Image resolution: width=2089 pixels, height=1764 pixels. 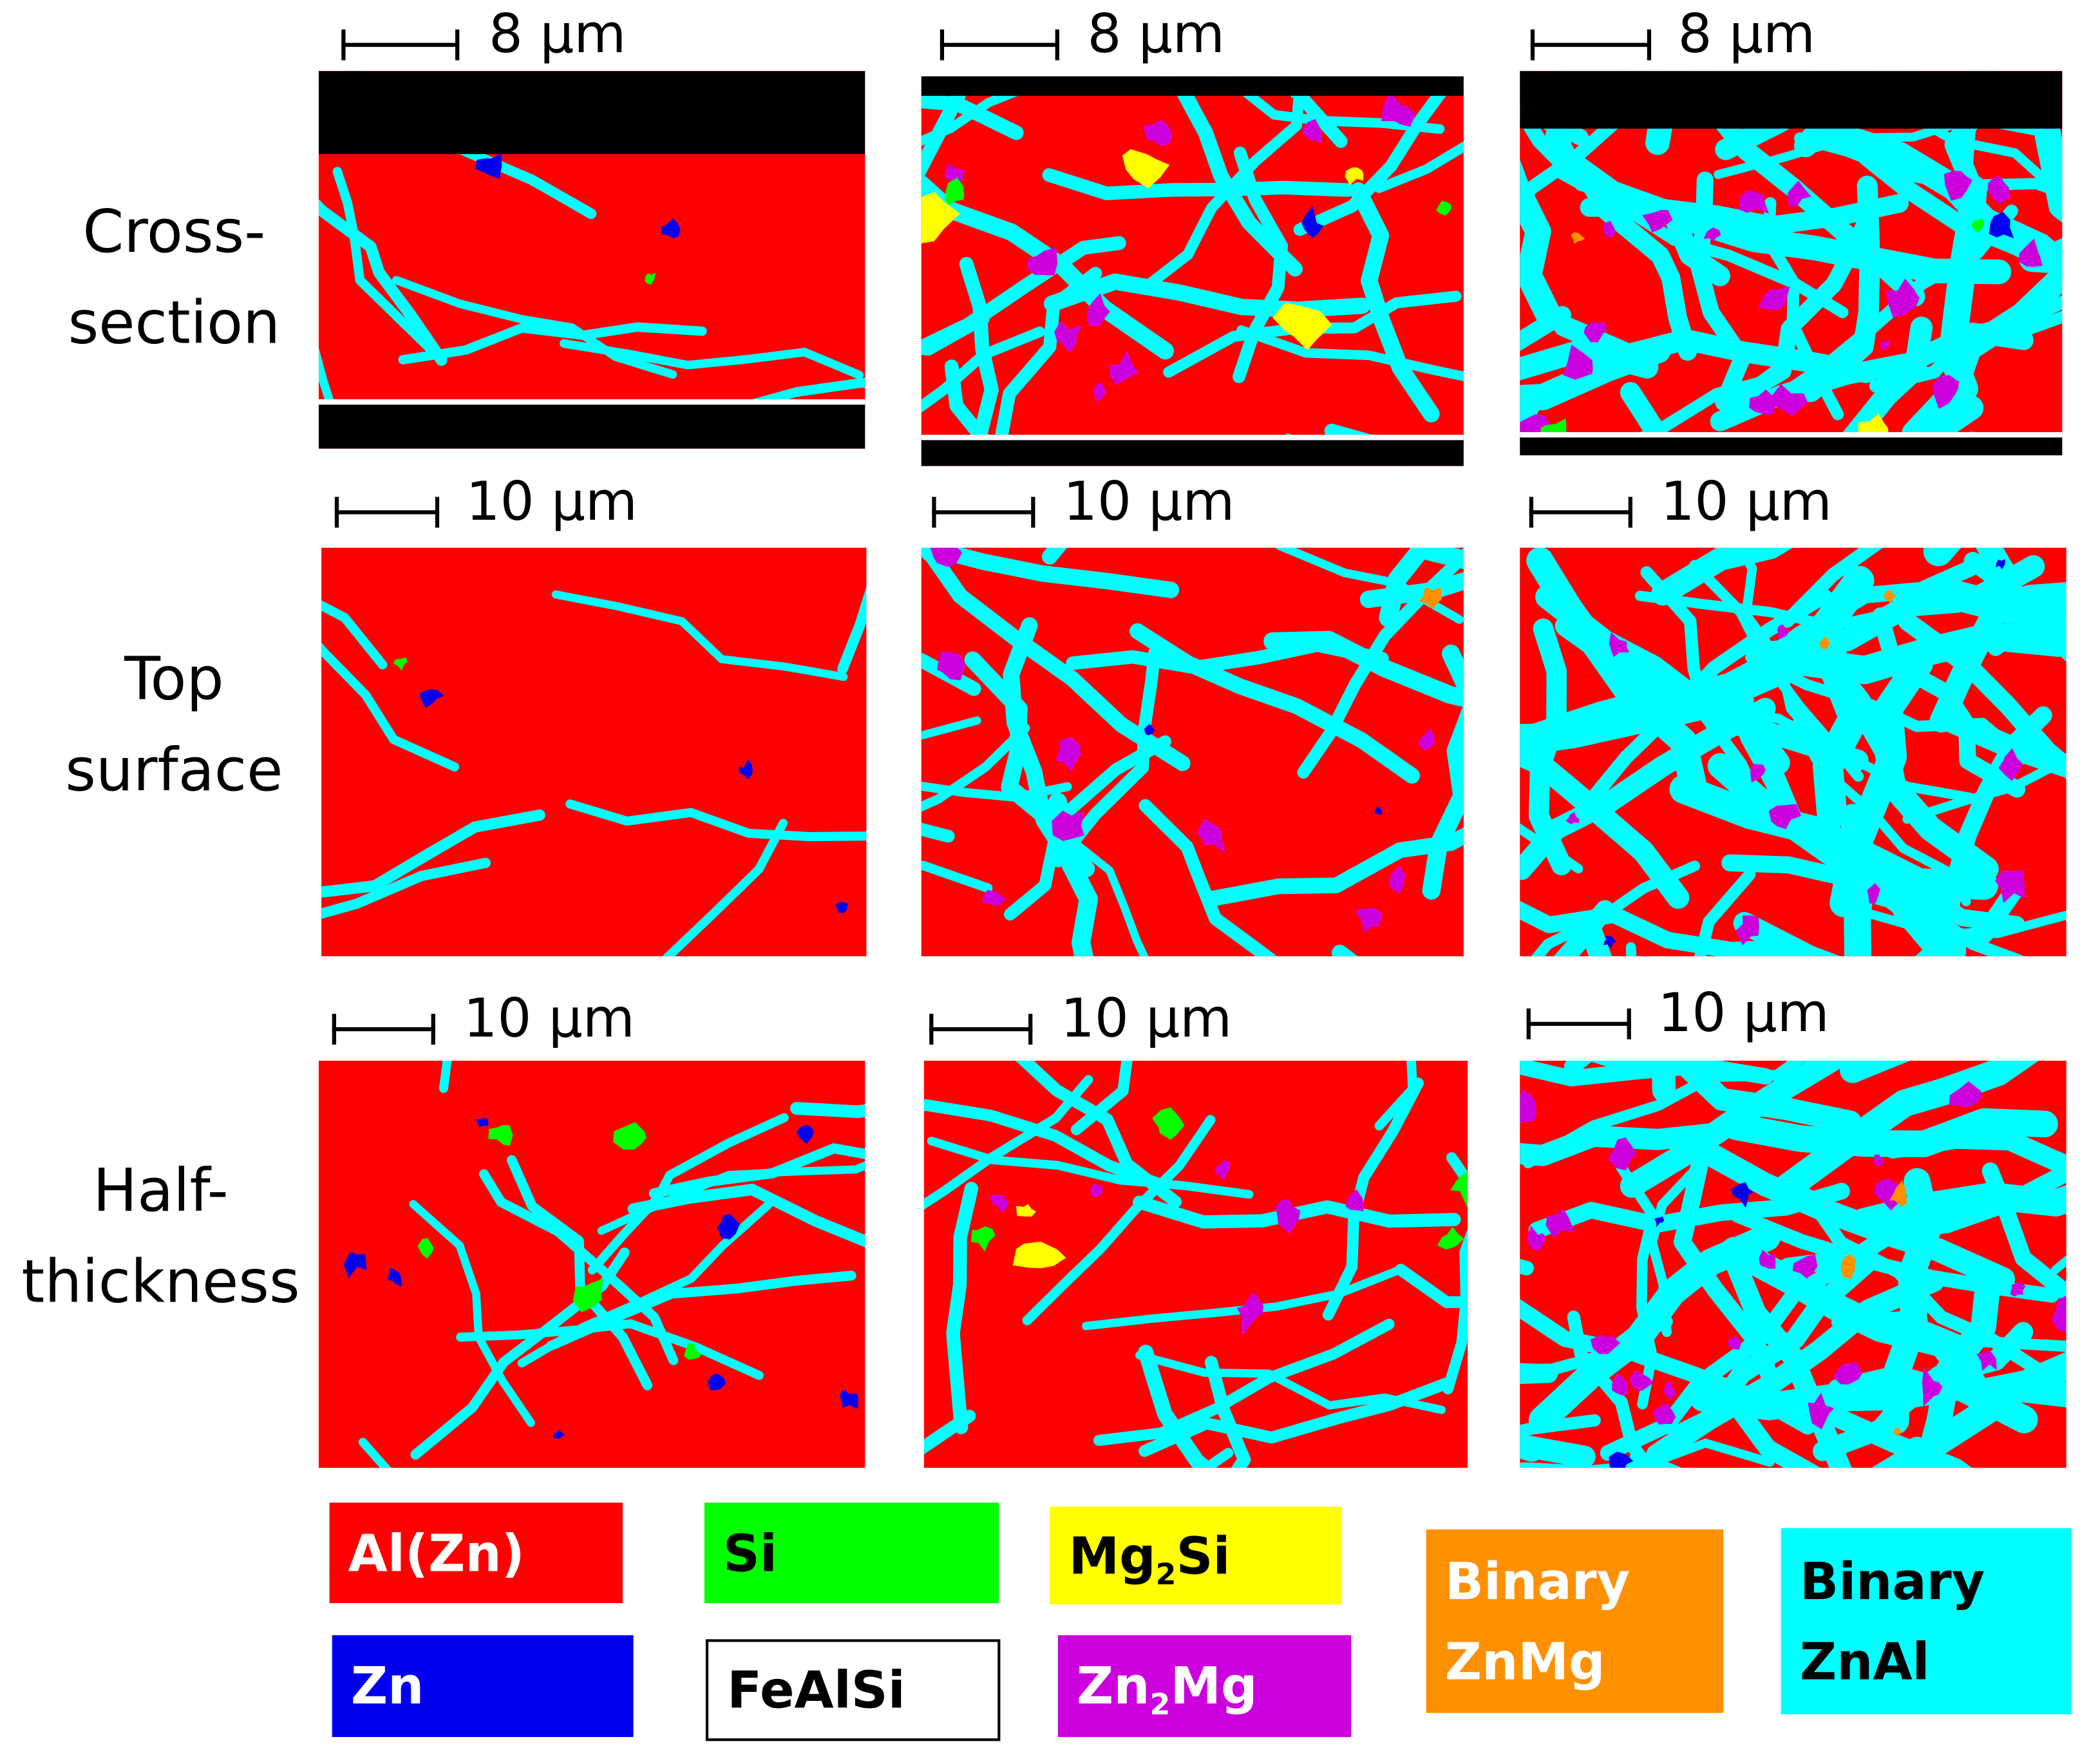 What do you see at coordinates (1926, 1621) in the screenshot?
I see `legend-binary-znal: Binary ZnAl` at bounding box center [1926, 1621].